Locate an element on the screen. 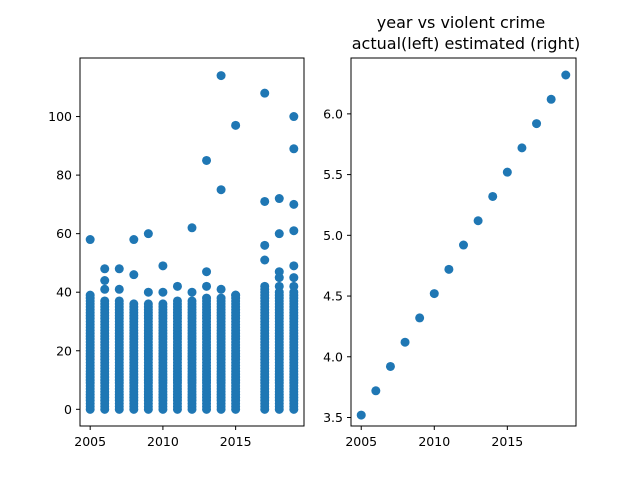  actual-y-tick-label: 20 is located at coordinates (64, 350).